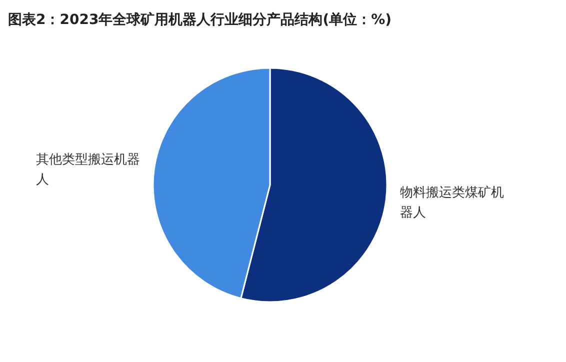 The image size is (566, 362). I want to click on chart-title: 图表2：2023年全球矿用机器人行业细分产品结构(单位：%), so click(200, 19).